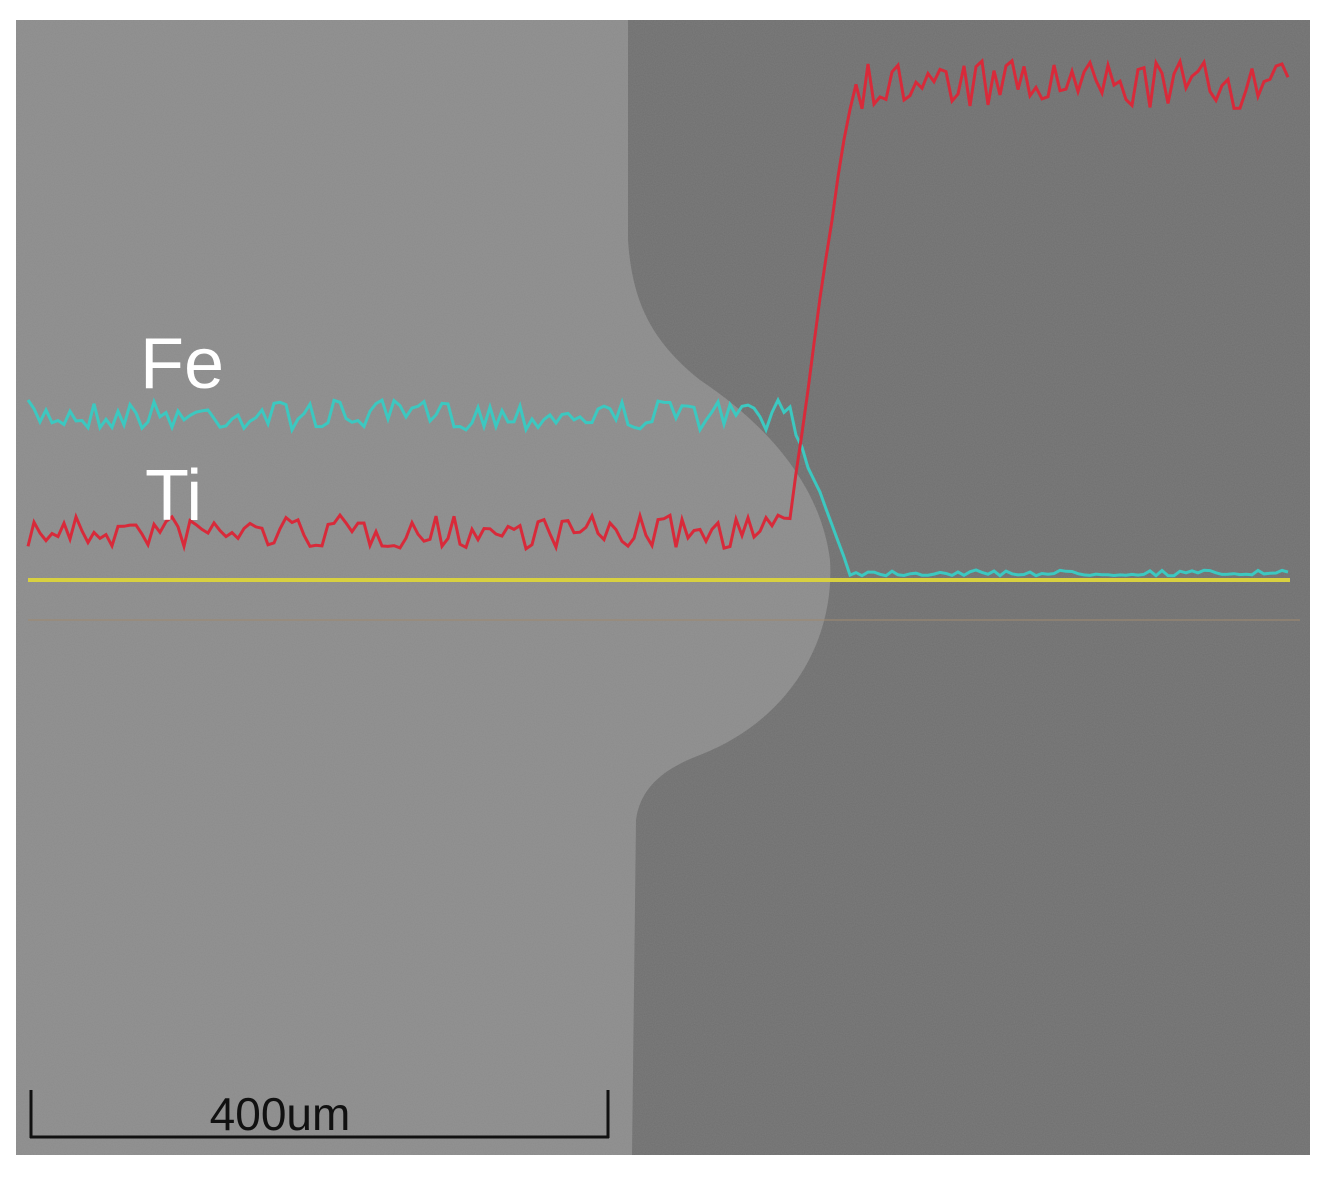  Describe the element at coordinates (173, 496) in the screenshot. I see `ti-label: Ti` at that location.